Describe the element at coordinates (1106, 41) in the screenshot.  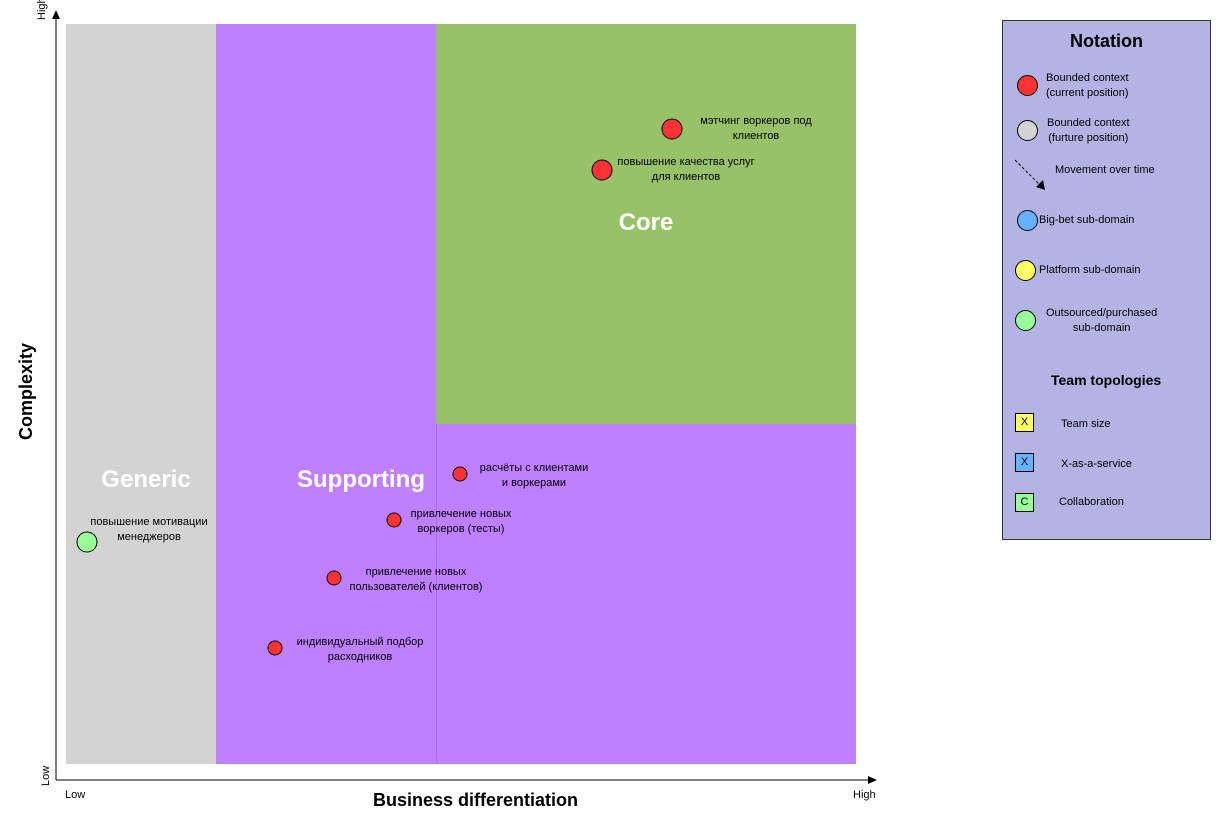
I see `legend-title: Notation` at that location.